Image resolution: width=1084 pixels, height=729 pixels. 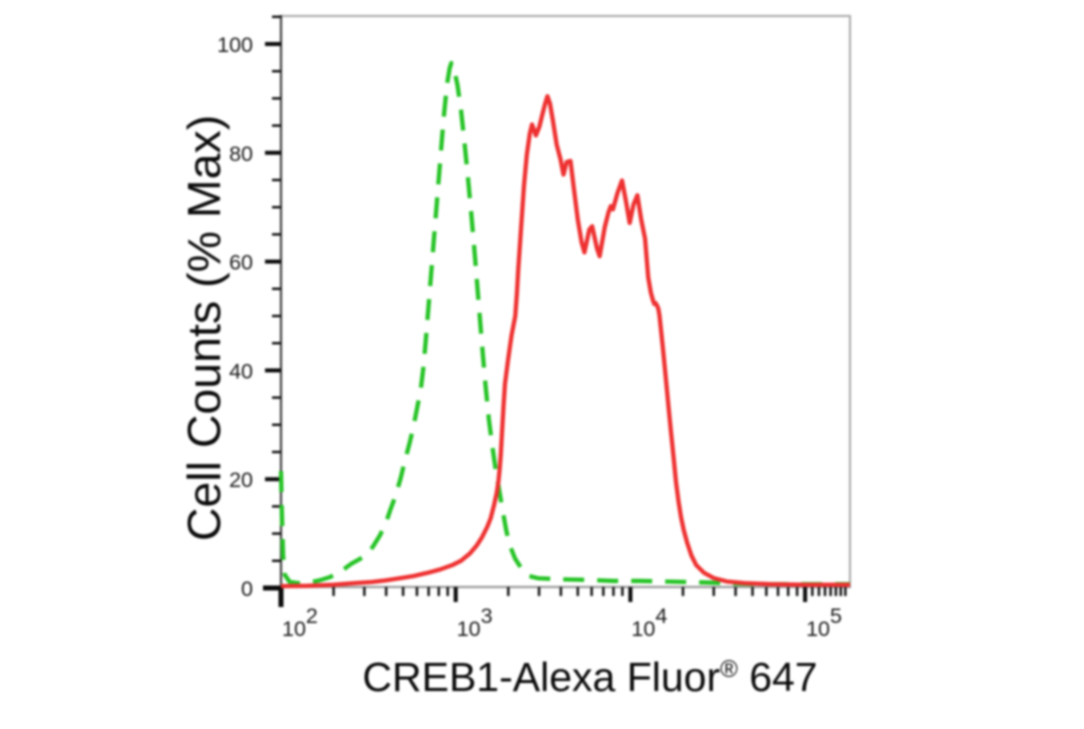 What do you see at coordinates (241, 154) in the screenshot?
I see `y-tick-label-80: 80` at bounding box center [241, 154].